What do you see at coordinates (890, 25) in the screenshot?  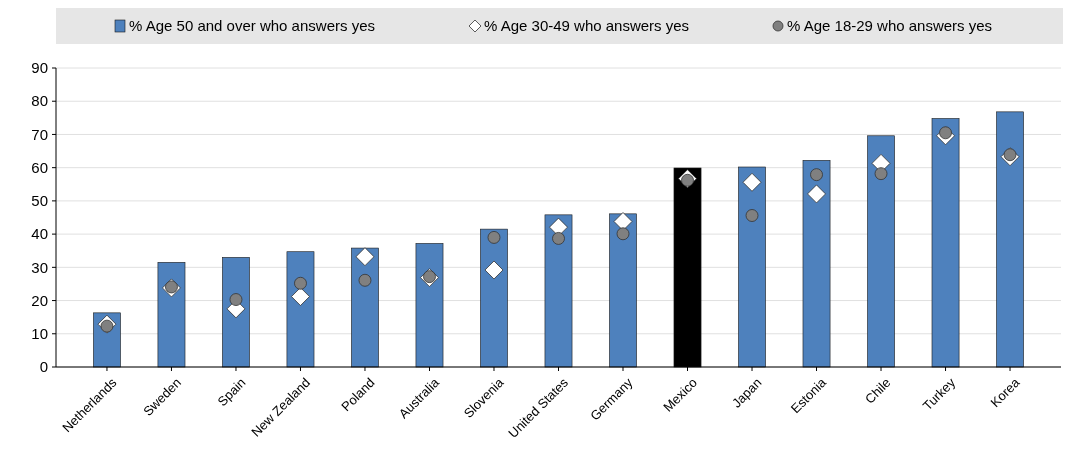 I see `legend-label: % Age 18-29 who answers yes` at bounding box center [890, 25].